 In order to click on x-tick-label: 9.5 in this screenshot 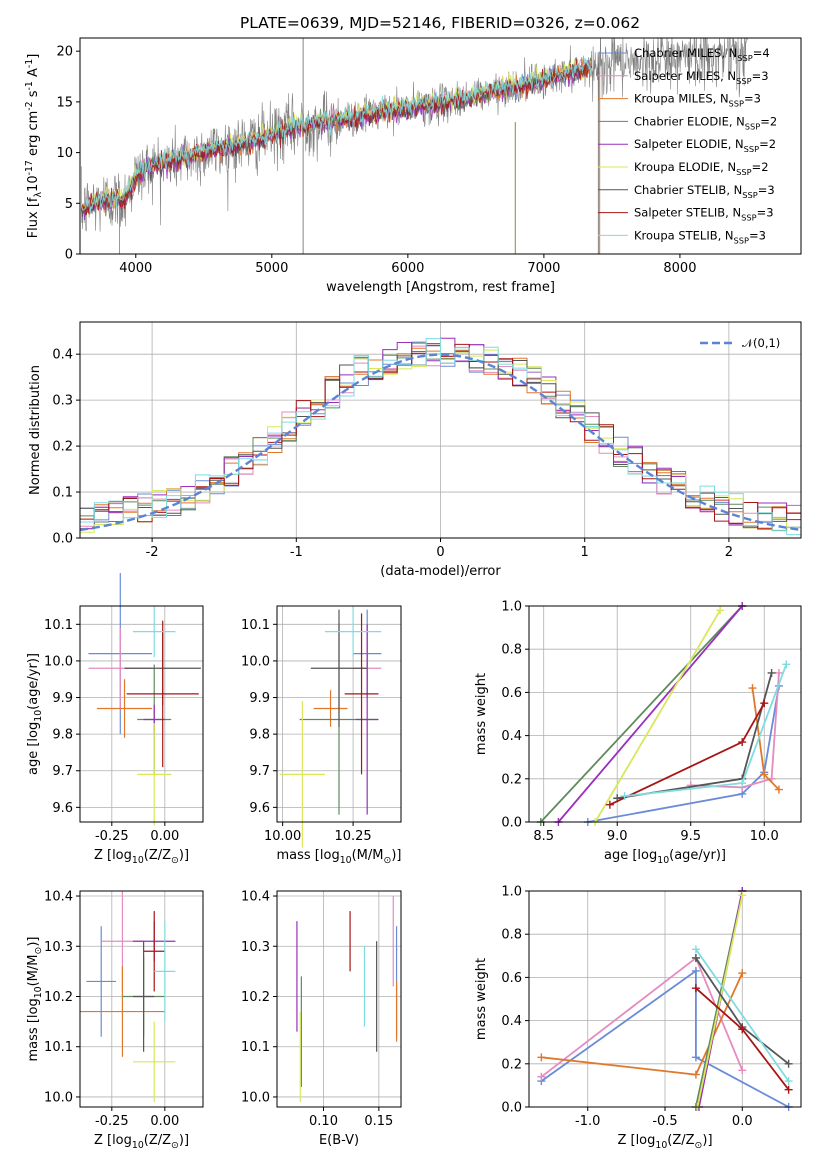, I will do `click(690, 836)`.